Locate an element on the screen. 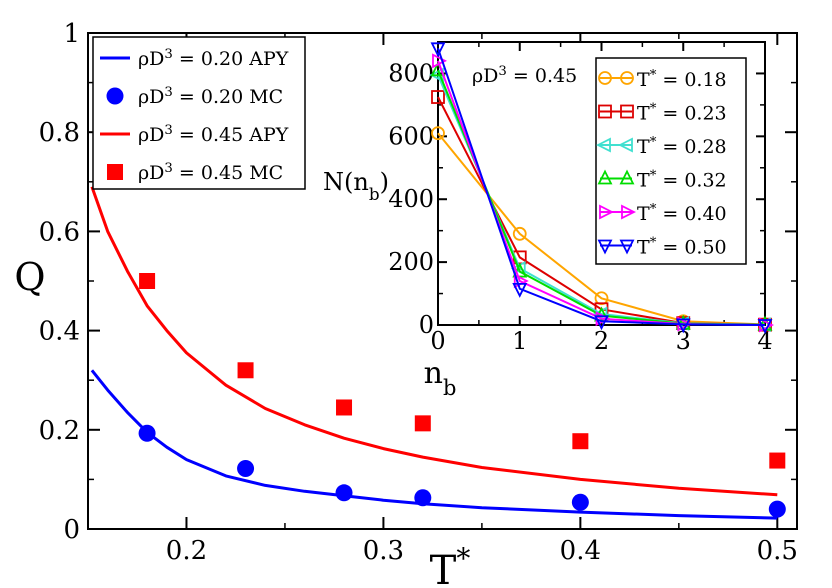  inset-legend-label-t-0-18: T* = 0.18 is located at coordinates (682, 80).